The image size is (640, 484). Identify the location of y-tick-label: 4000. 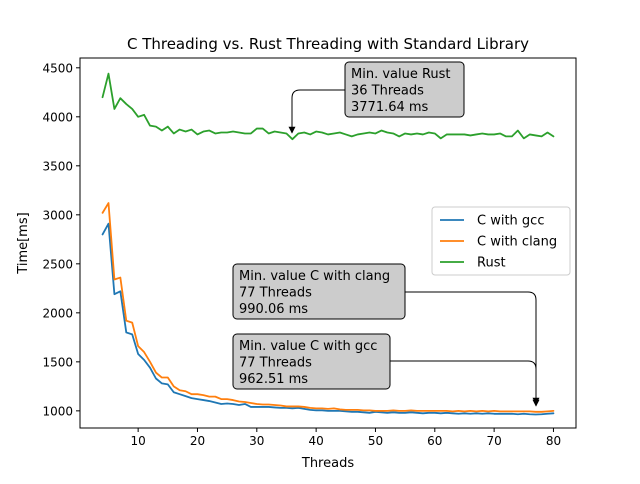
(57, 117).